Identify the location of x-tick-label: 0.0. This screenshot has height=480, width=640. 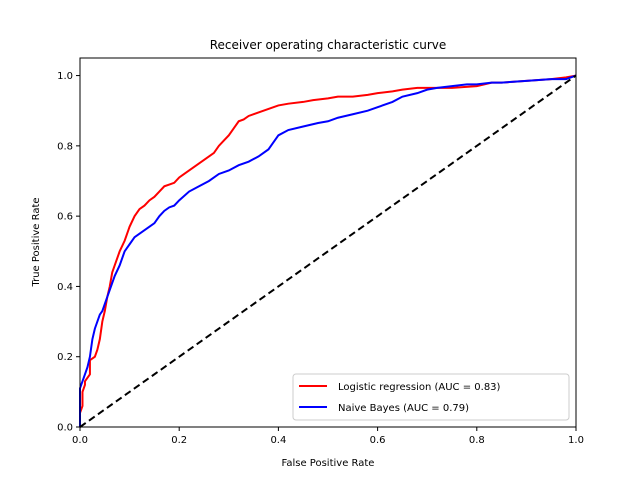
(80, 440).